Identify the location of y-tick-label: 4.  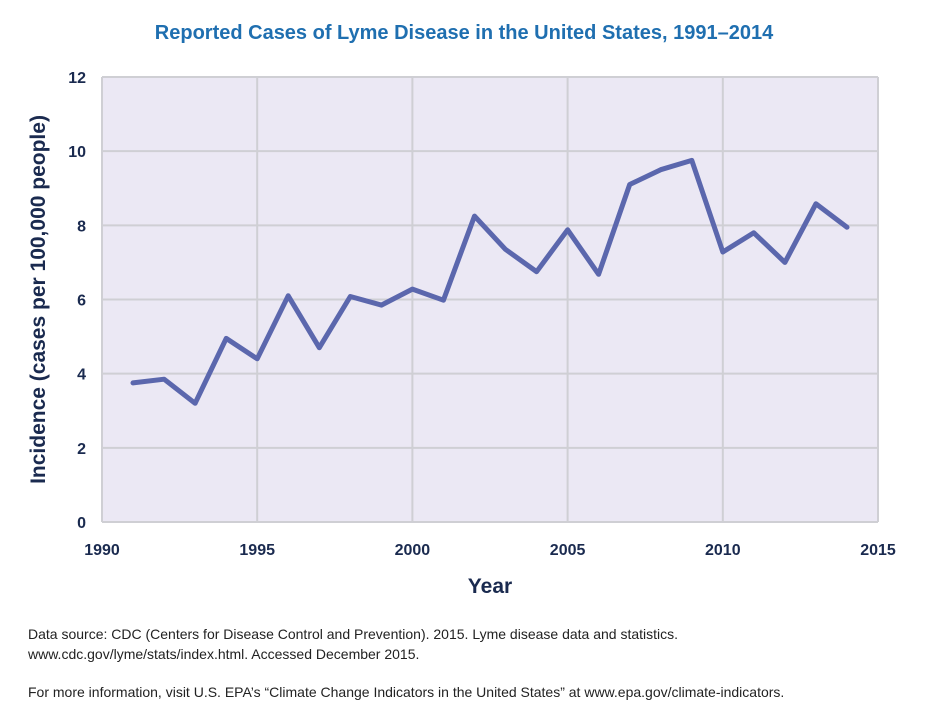
(81, 375).